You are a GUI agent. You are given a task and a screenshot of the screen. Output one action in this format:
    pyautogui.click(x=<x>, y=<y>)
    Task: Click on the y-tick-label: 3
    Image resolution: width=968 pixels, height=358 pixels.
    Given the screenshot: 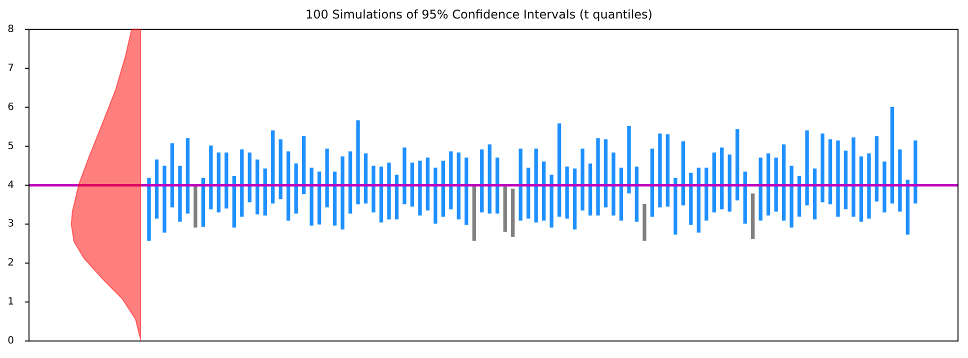 What is the action you would take?
    pyautogui.click(x=11, y=224)
    